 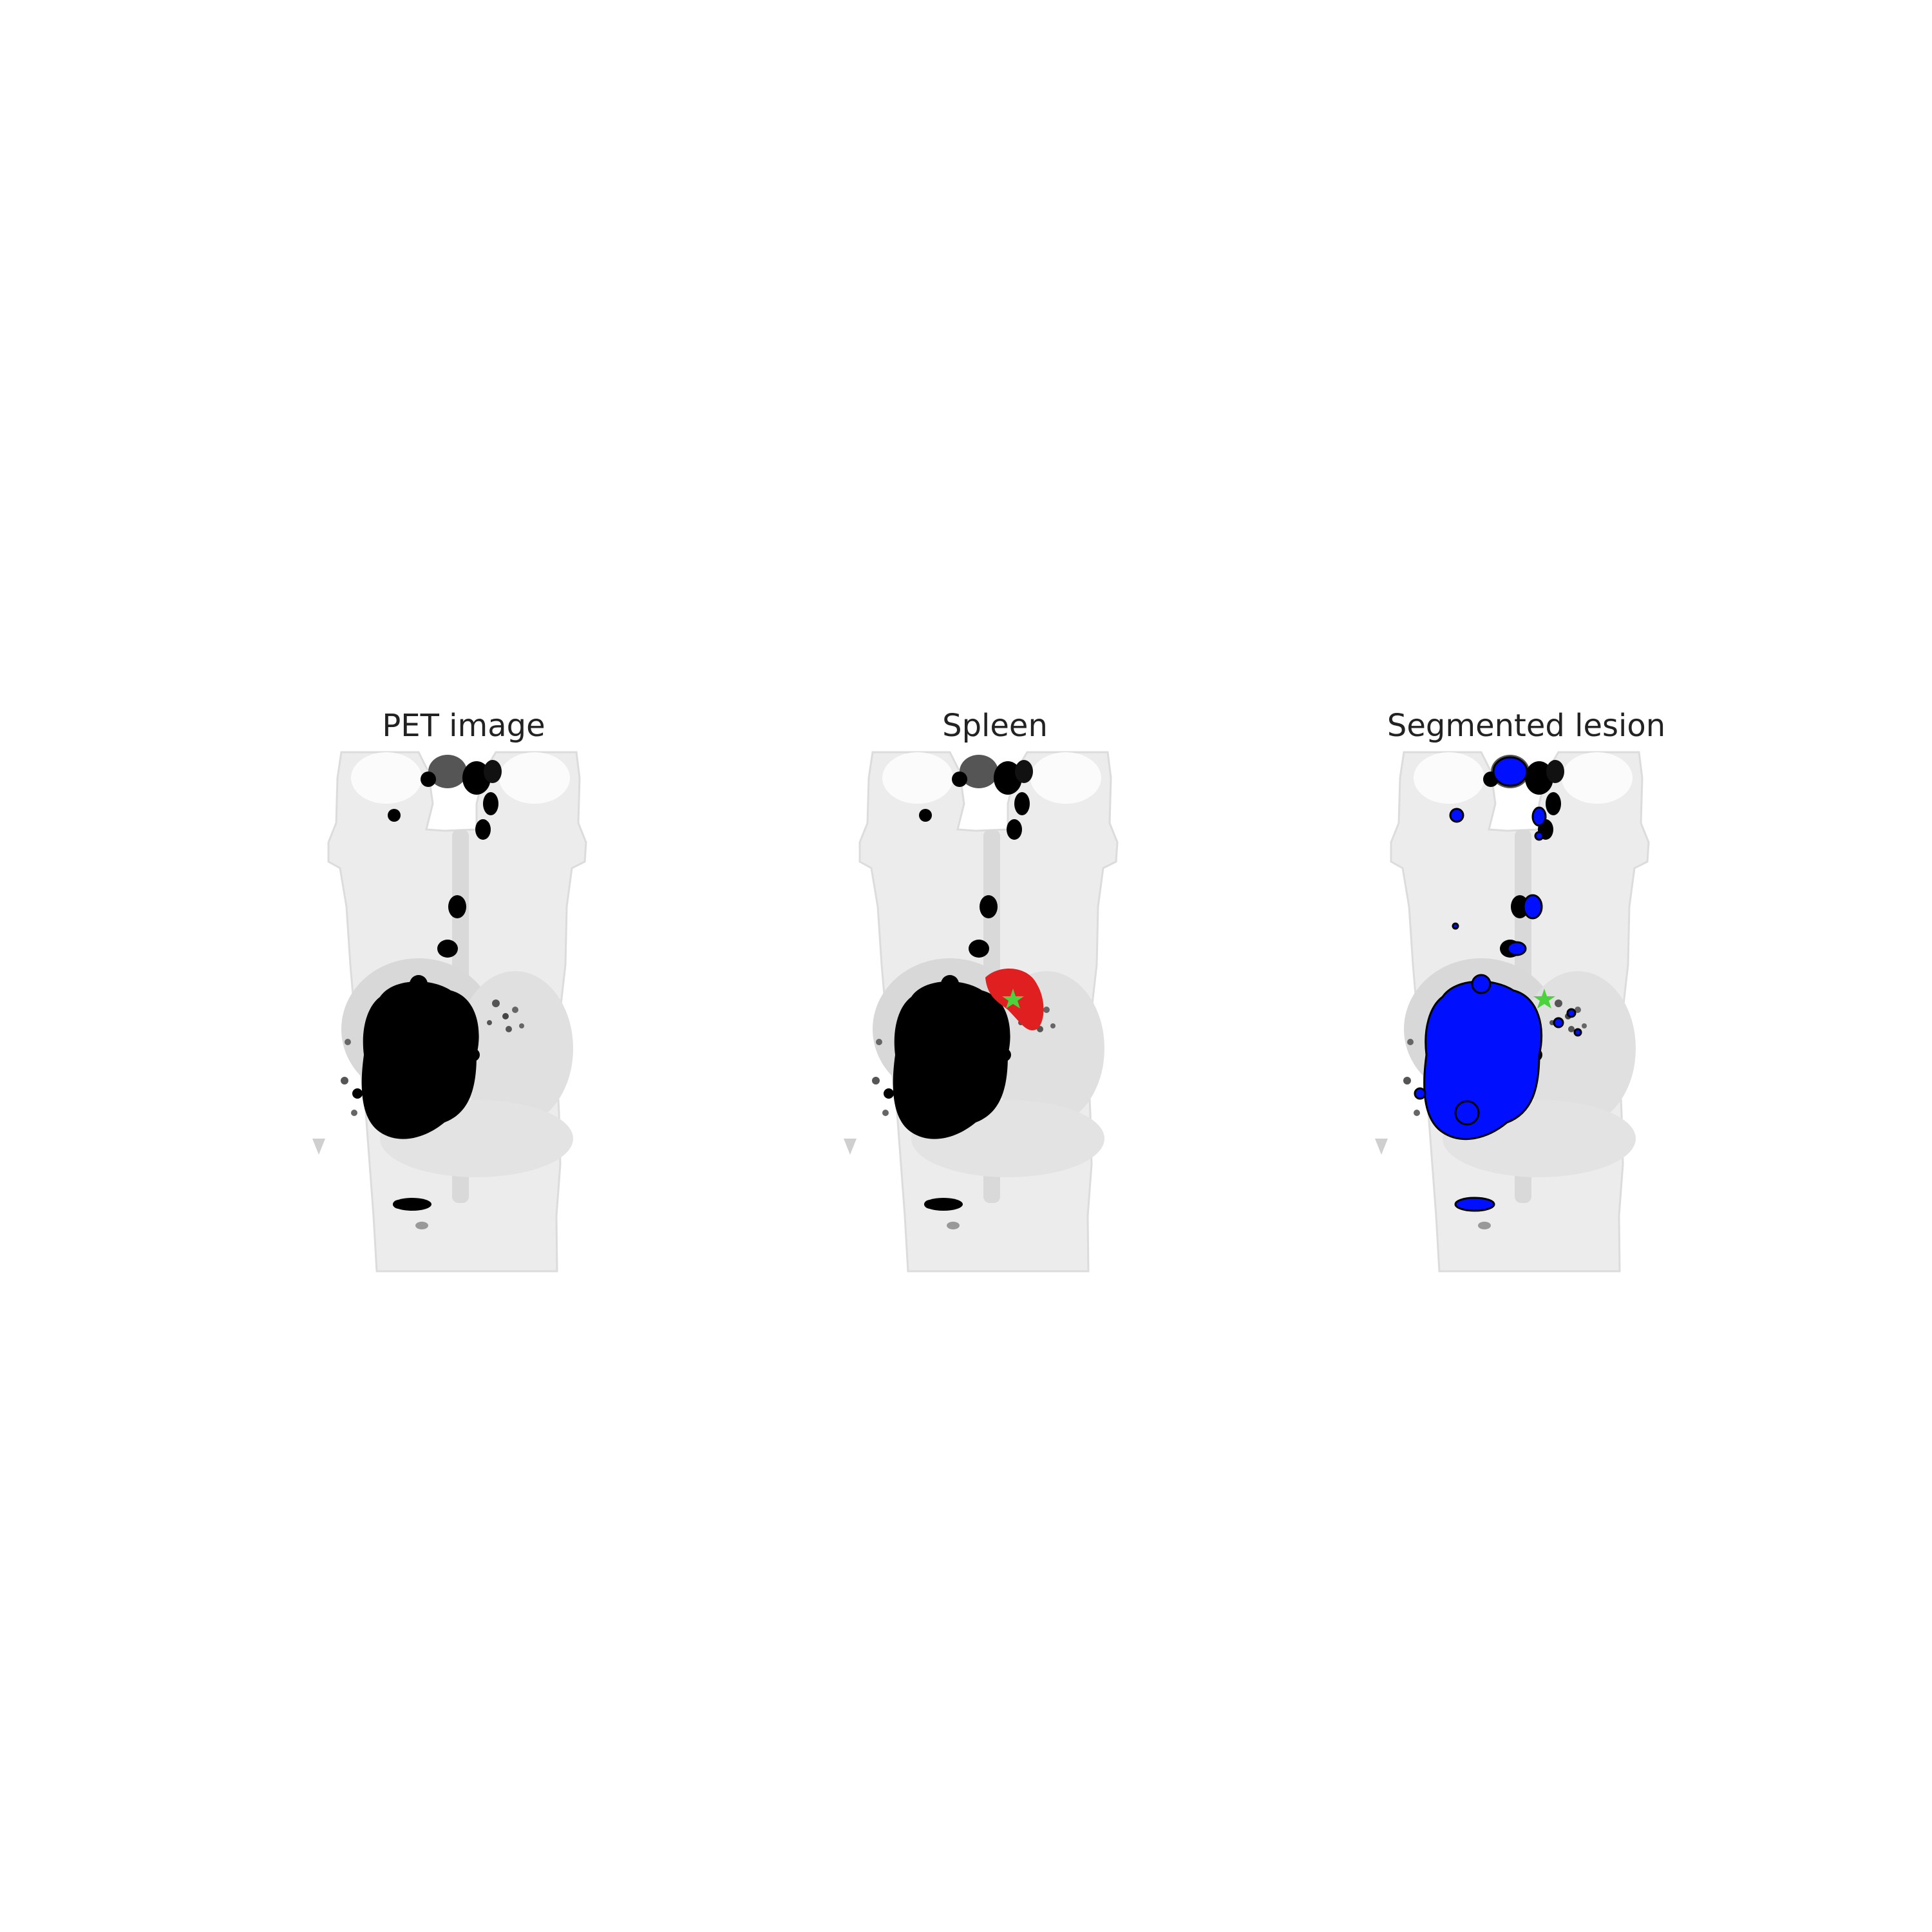 I want to click on lesion-scan-image, so click(x=1512, y=1012).